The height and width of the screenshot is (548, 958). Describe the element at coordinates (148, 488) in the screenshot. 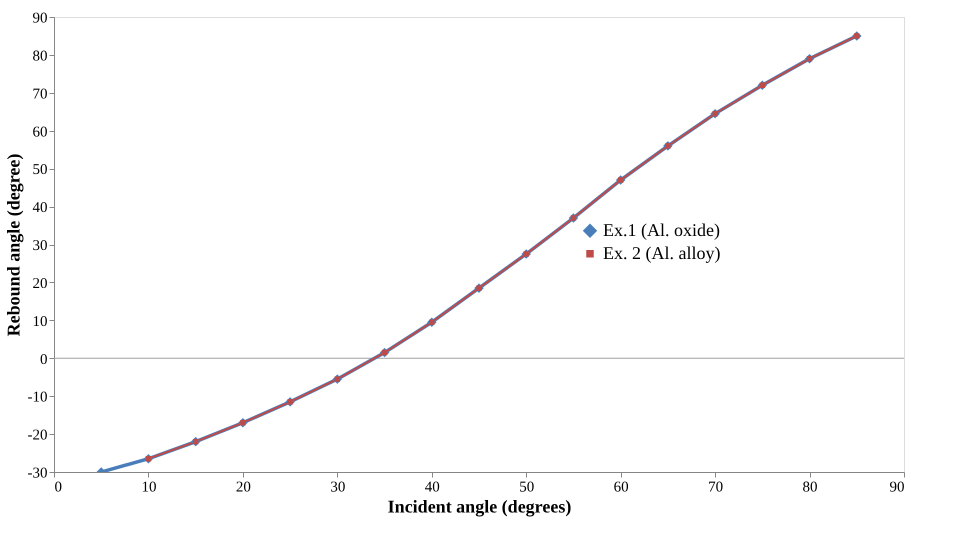

I see `x-tick-label: 10` at that location.